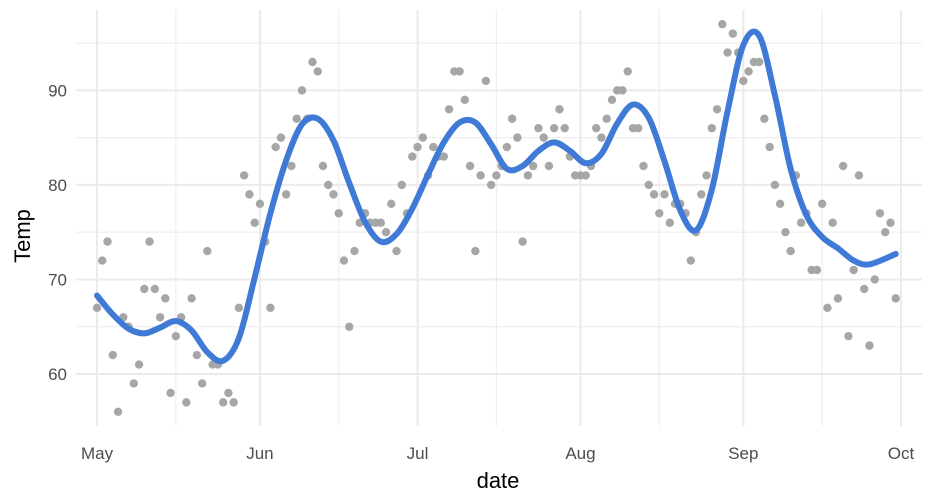 This screenshot has height=504, width=936. What do you see at coordinates (498, 453) in the screenshot?
I see `x-tick-labels: May Jun Jul Aug Sep Oct` at bounding box center [498, 453].